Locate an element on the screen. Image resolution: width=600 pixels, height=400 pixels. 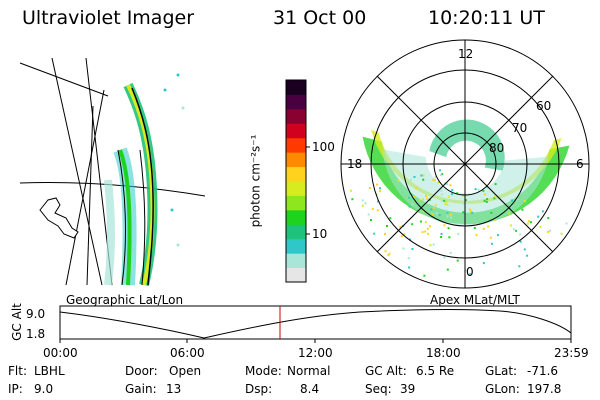
mlt-label-0: 0 is located at coordinates (470, 272).